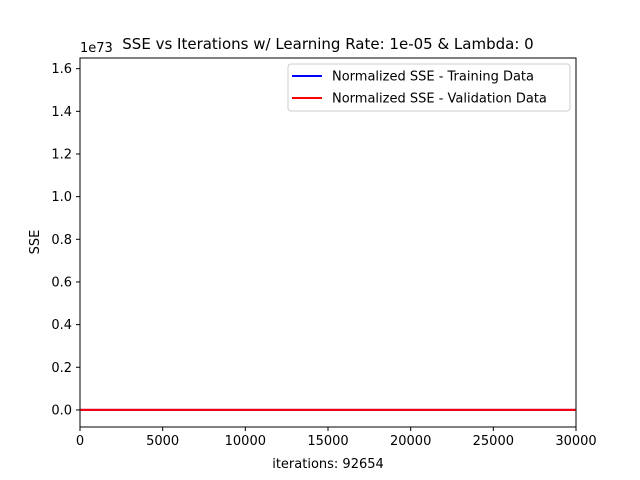 This screenshot has height=480, width=640. I want to click on x-axis: 0 5000 10000 15000 20000 25000 30000, so click(336, 438).